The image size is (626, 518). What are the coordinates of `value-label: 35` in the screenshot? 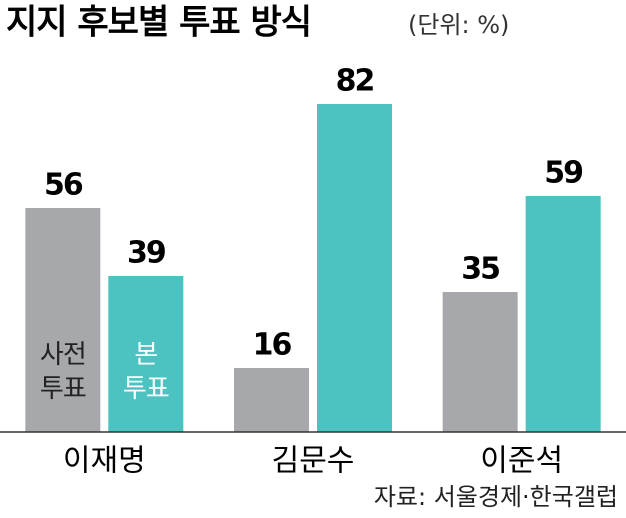 It's located at (480, 269).